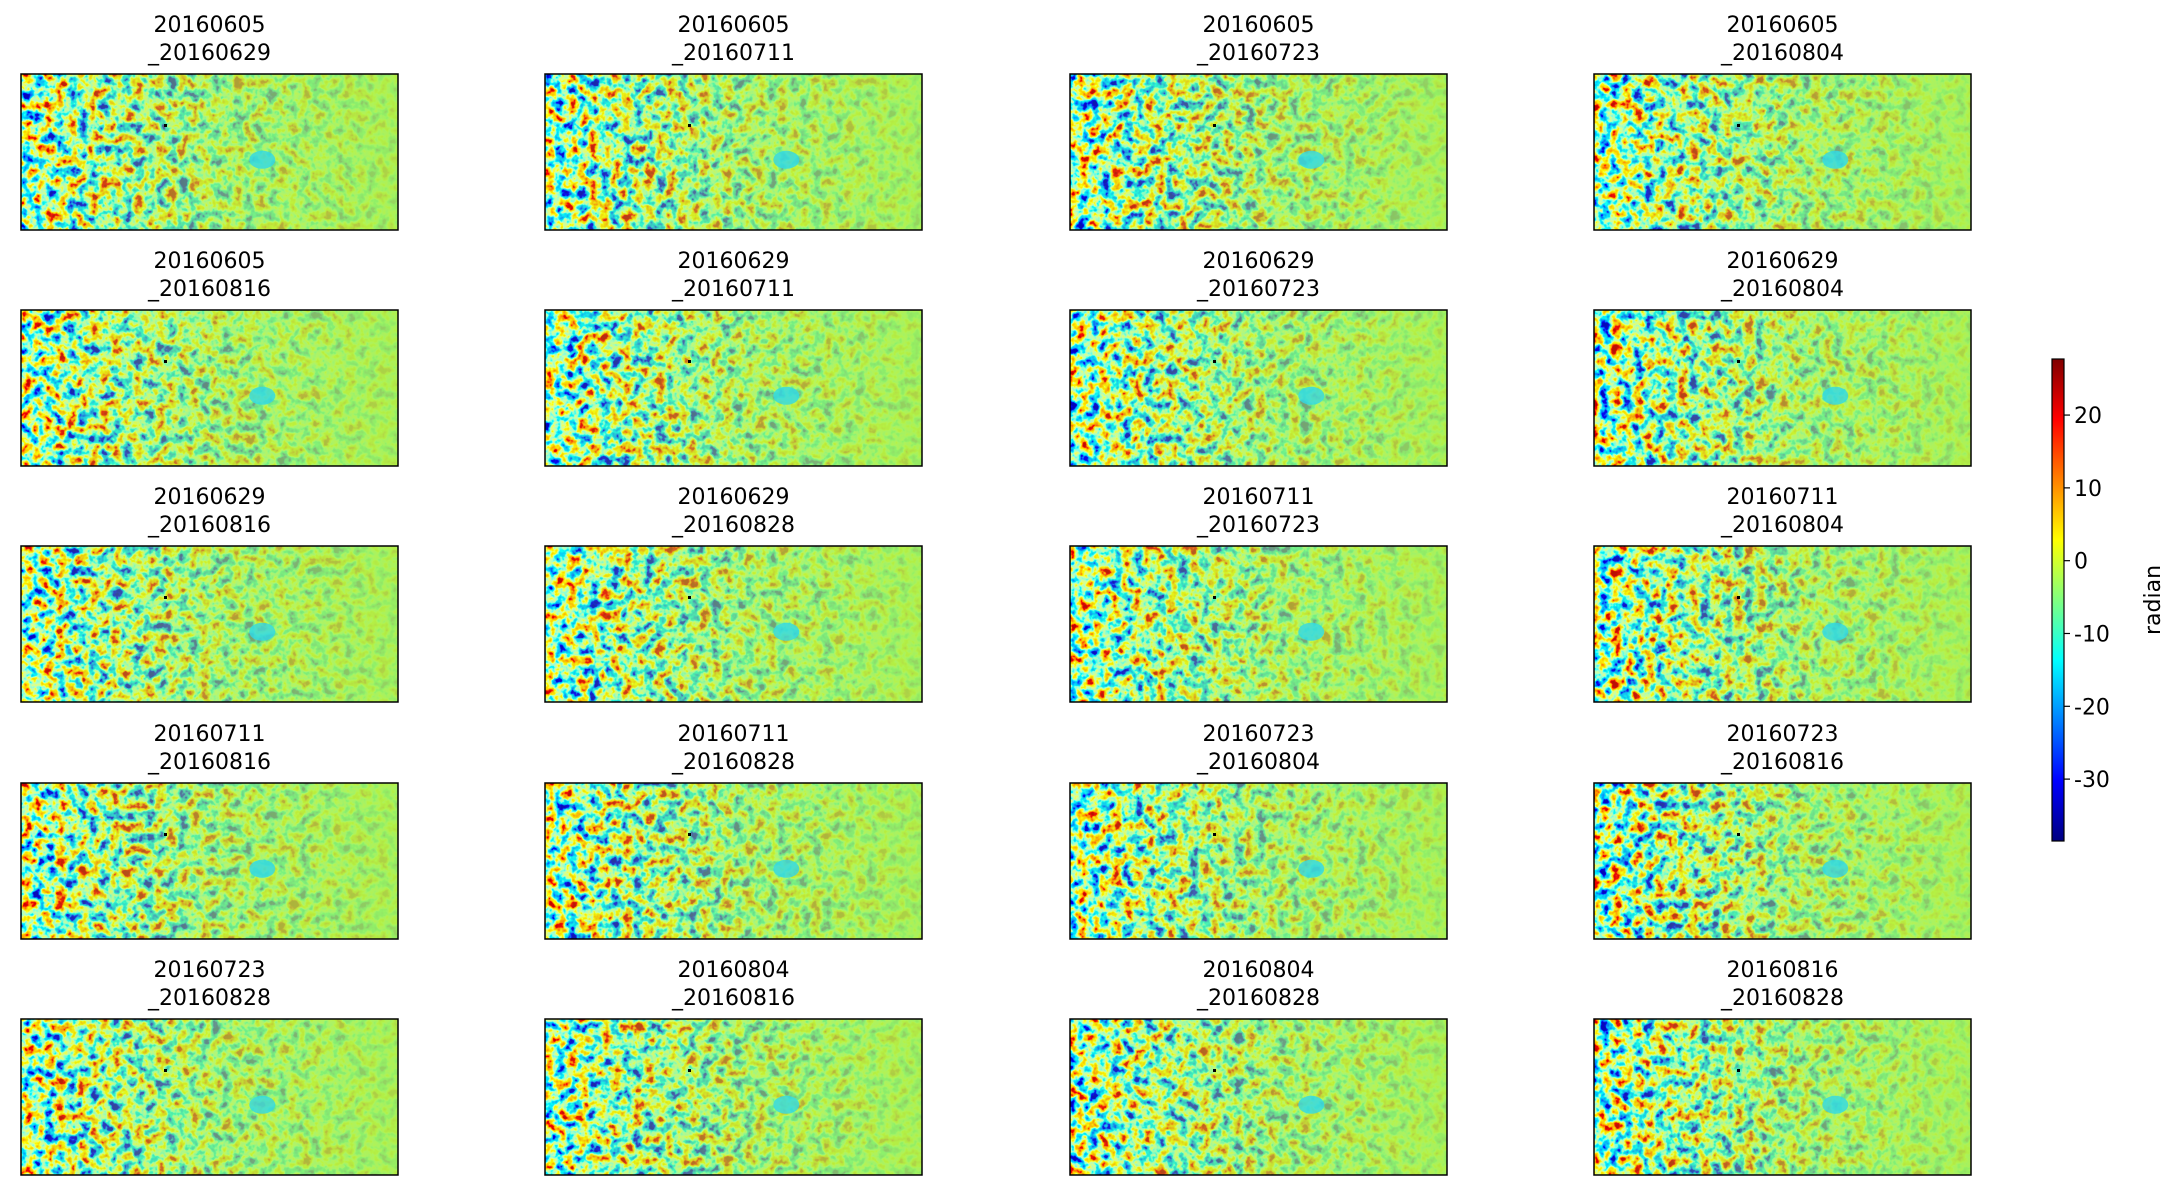  Describe the element at coordinates (2088, 416) in the screenshot. I see `colorbar-tick-label: 20` at that location.